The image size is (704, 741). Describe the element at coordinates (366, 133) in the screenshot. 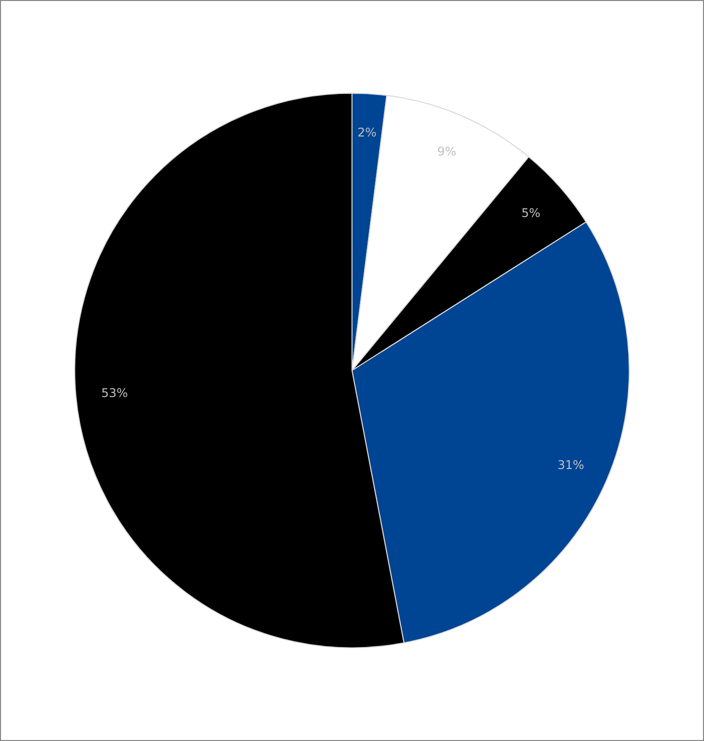

I see `data-label: 2%` at that location.